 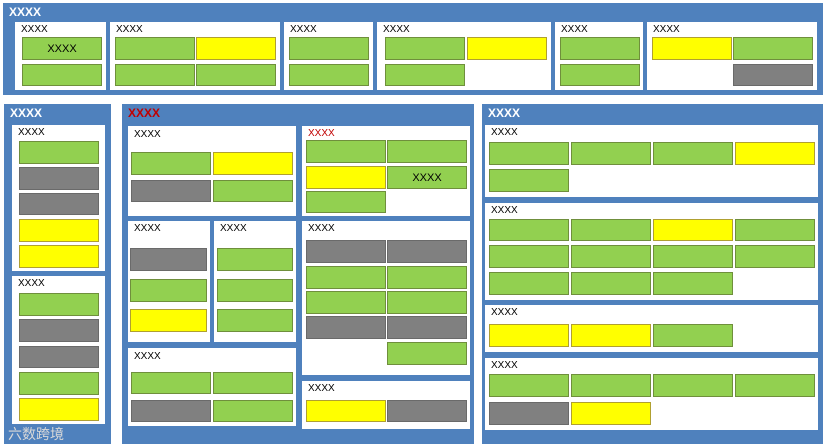 What do you see at coordinates (26, 113) in the screenshot?
I see `left-panel-title: XXXX` at bounding box center [26, 113].